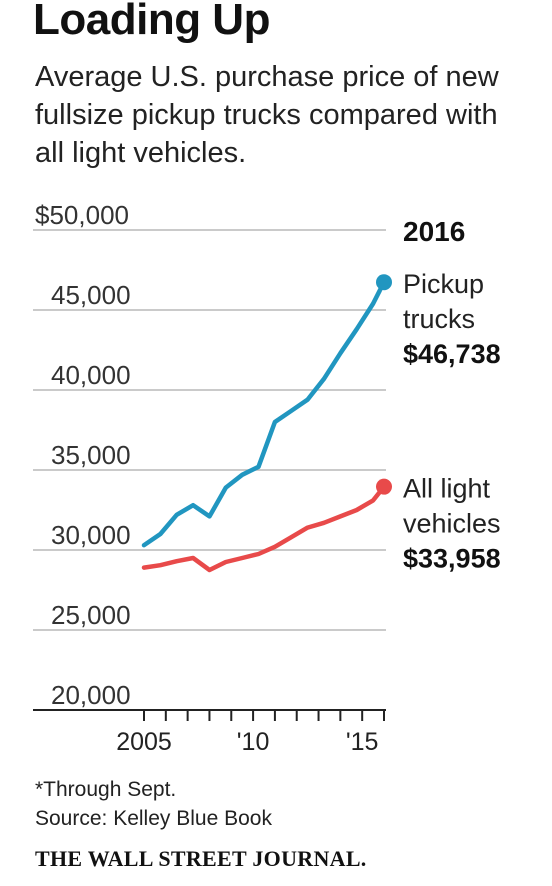  Describe the element at coordinates (253, 742) in the screenshot. I see `x-tick-label: '10` at that location.